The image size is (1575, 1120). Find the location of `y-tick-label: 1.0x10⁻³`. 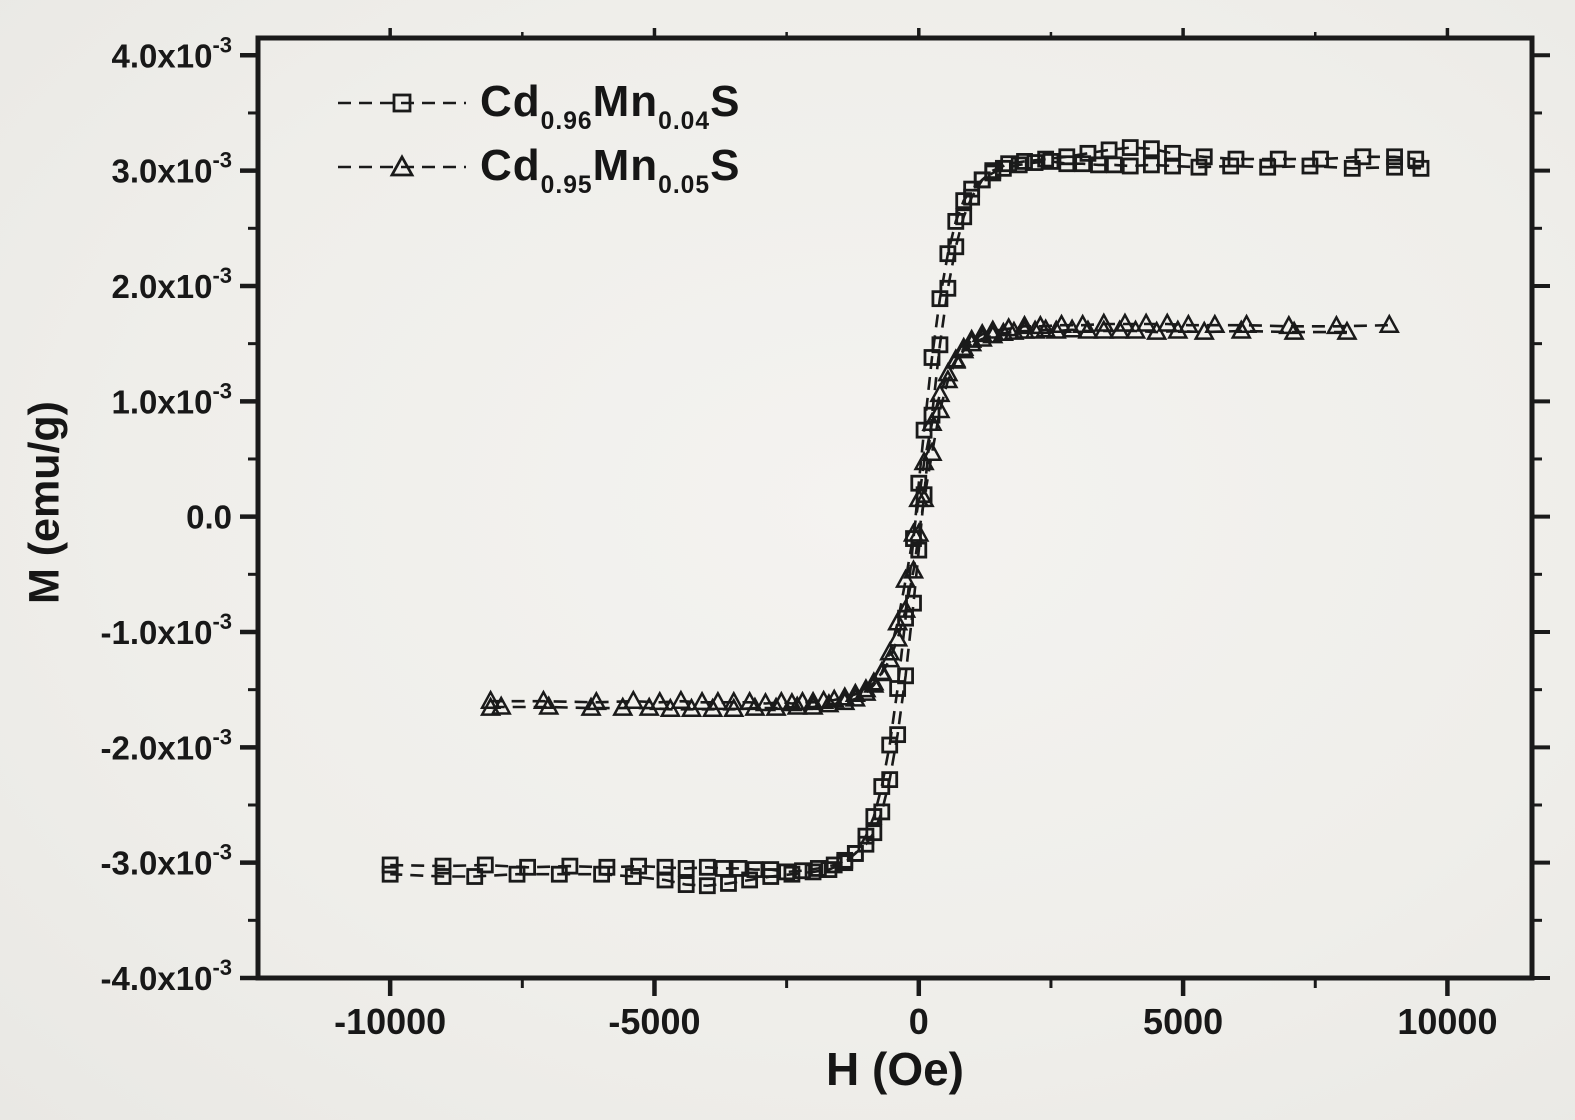

y-tick-label: 1.0x10⁻³ is located at coordinates (172, 399).